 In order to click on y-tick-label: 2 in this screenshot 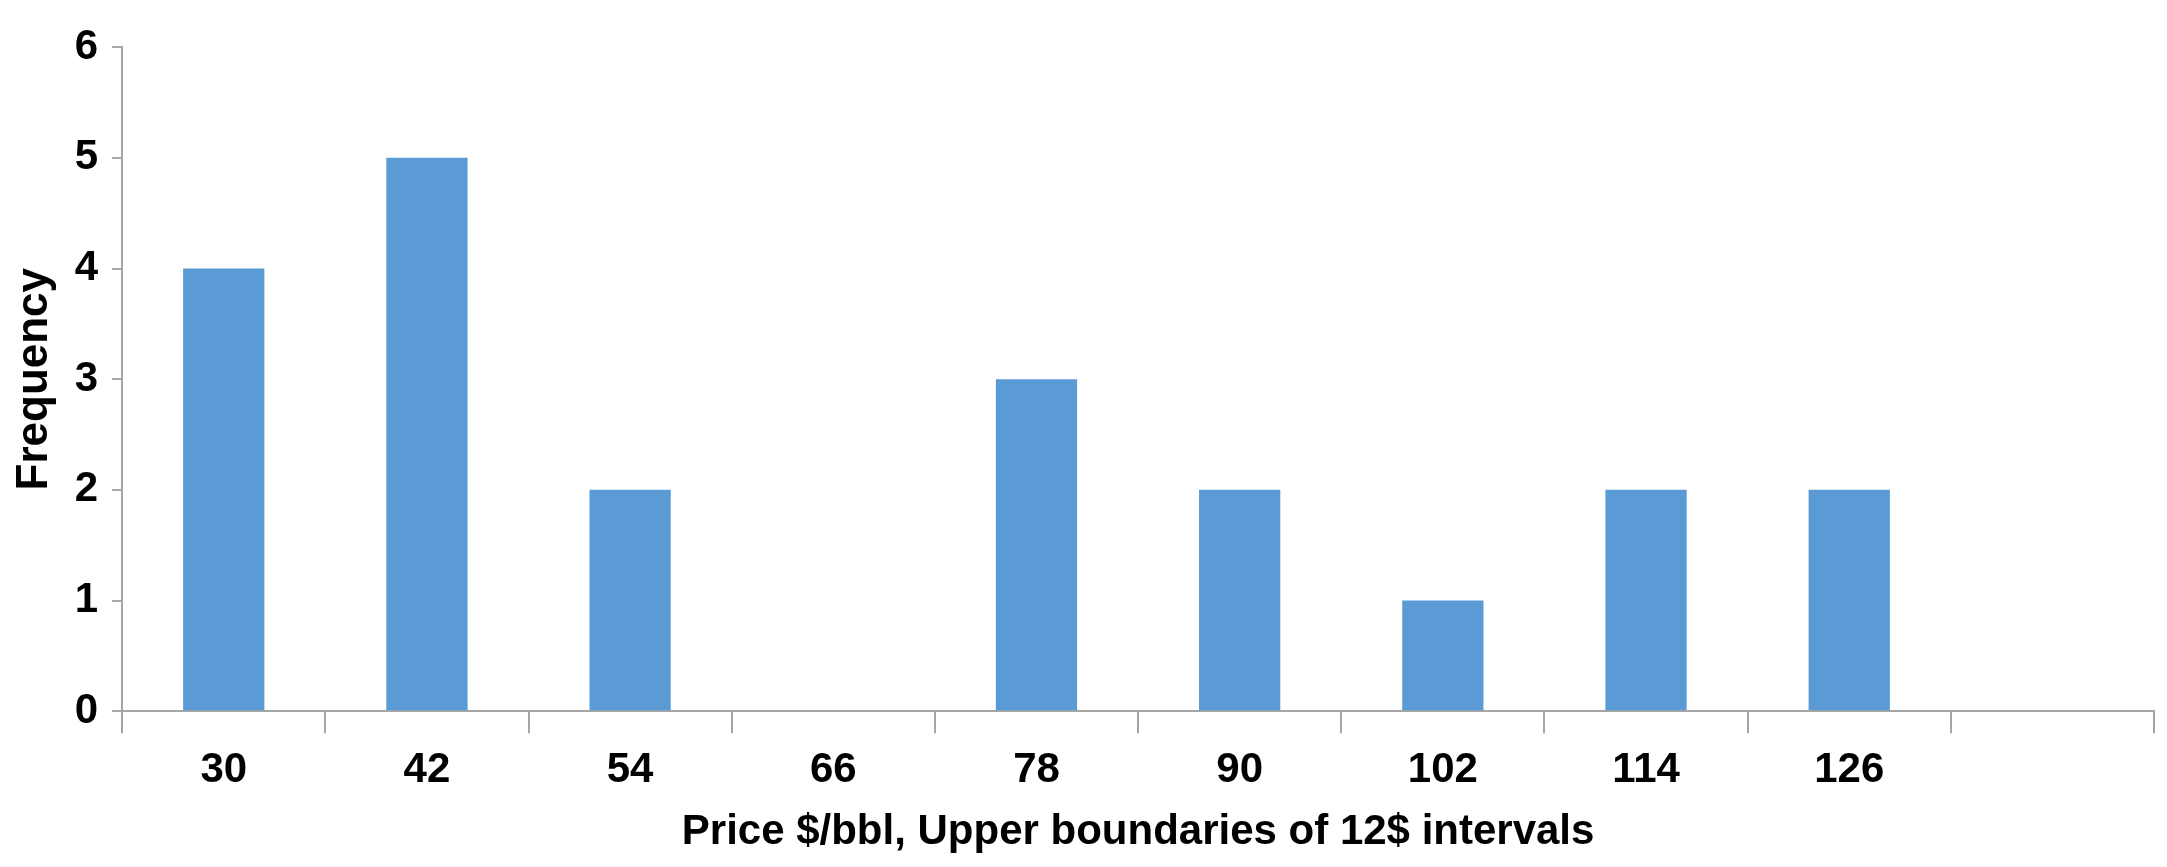, I will do `click(86, 487)`.